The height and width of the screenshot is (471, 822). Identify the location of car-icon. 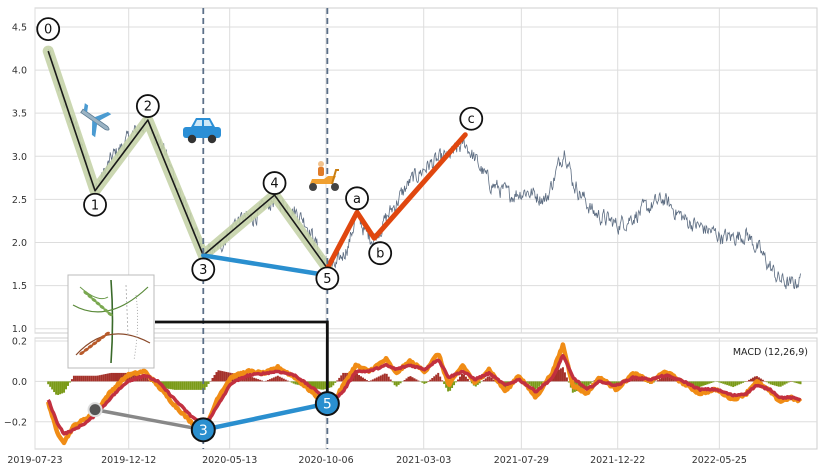
(202, 131).